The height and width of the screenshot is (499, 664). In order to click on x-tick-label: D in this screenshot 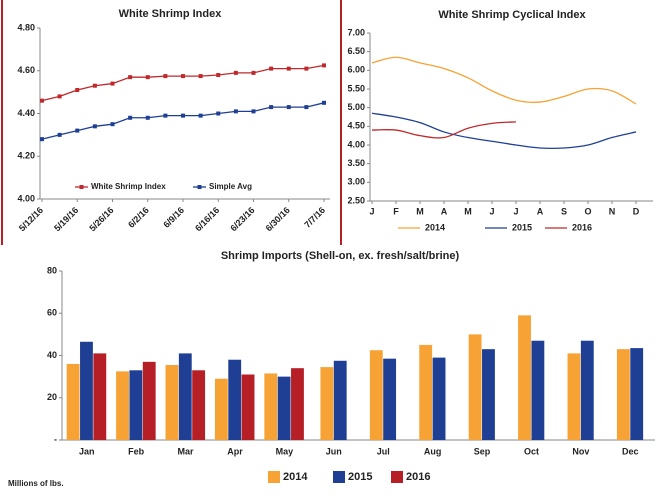, I will do `click(636, 211)`.